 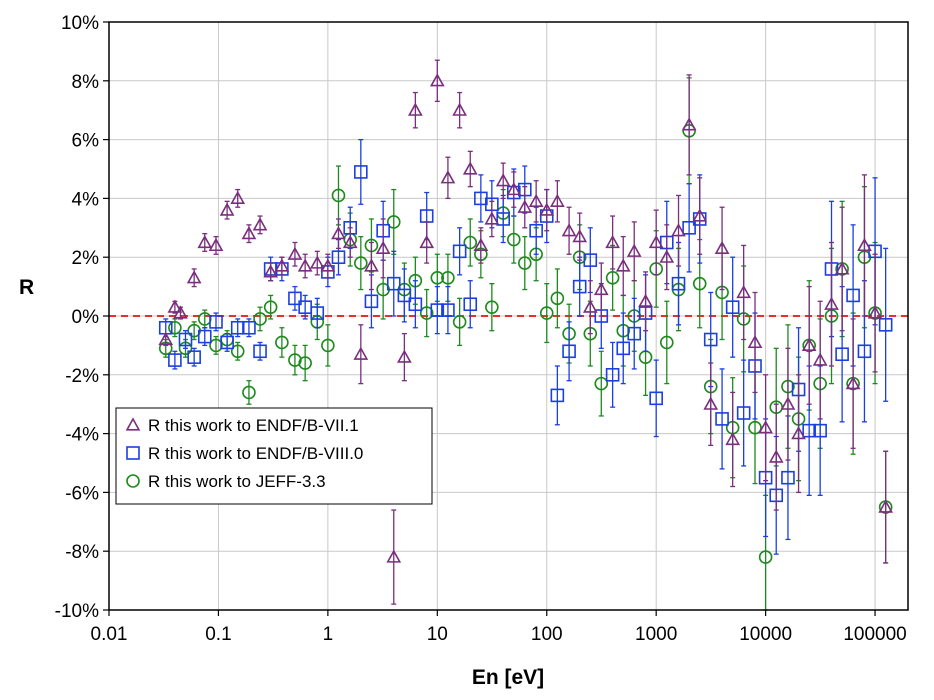 What do you see at coordinates (86, 317) in the screenshot?
I see `y-tick-label: 0%` at bounding box center [86, 317].